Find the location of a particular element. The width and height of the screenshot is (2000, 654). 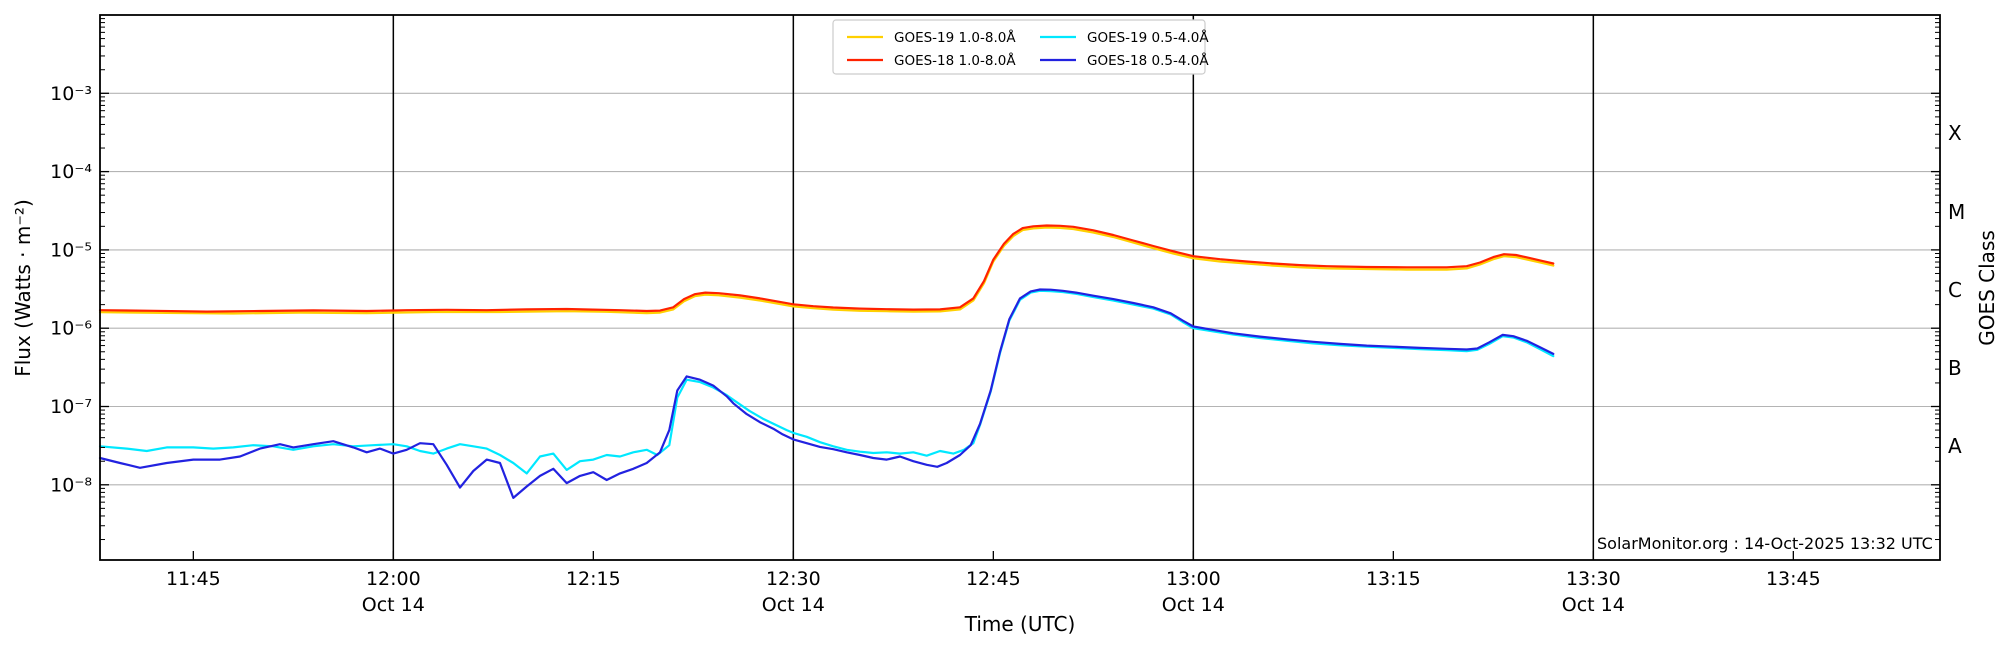

right-axis-label: GOES Class is located at coordinates (1987, 288).